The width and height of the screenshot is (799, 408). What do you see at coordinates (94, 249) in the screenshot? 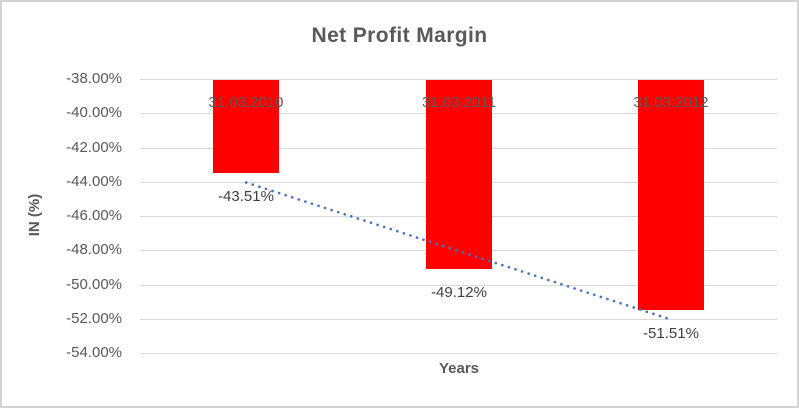
I see `y-axis-tick-label: -48.00%` at bounding box center [94, 249].